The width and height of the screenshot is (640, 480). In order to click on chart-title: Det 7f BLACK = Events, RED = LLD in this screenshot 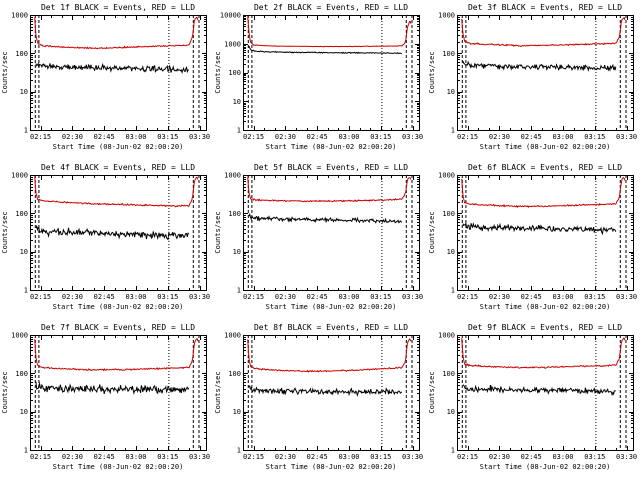, I will do `click(118, 327)`.